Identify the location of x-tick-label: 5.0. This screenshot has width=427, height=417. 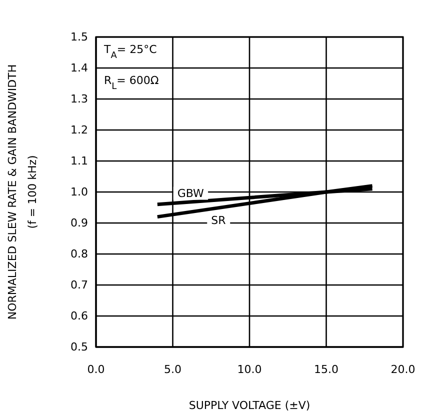
(173, 369).